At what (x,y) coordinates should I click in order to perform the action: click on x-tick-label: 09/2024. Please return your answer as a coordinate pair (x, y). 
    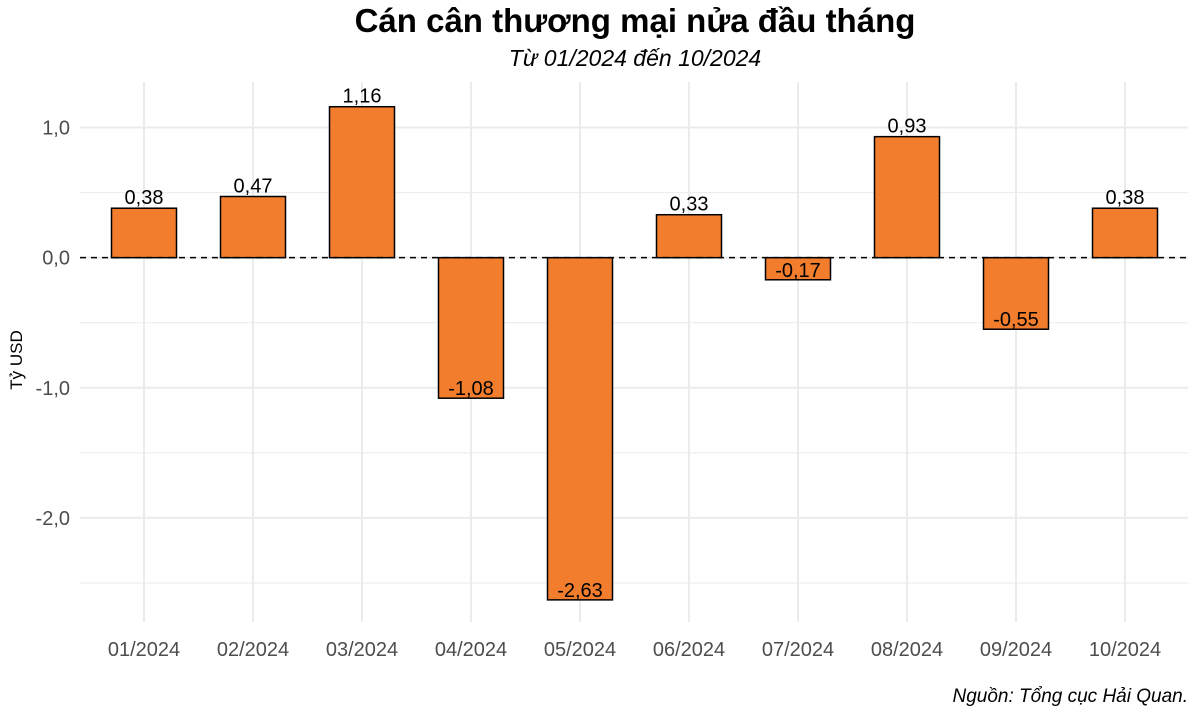
    Looking at the image, I should click on (1016, 650).